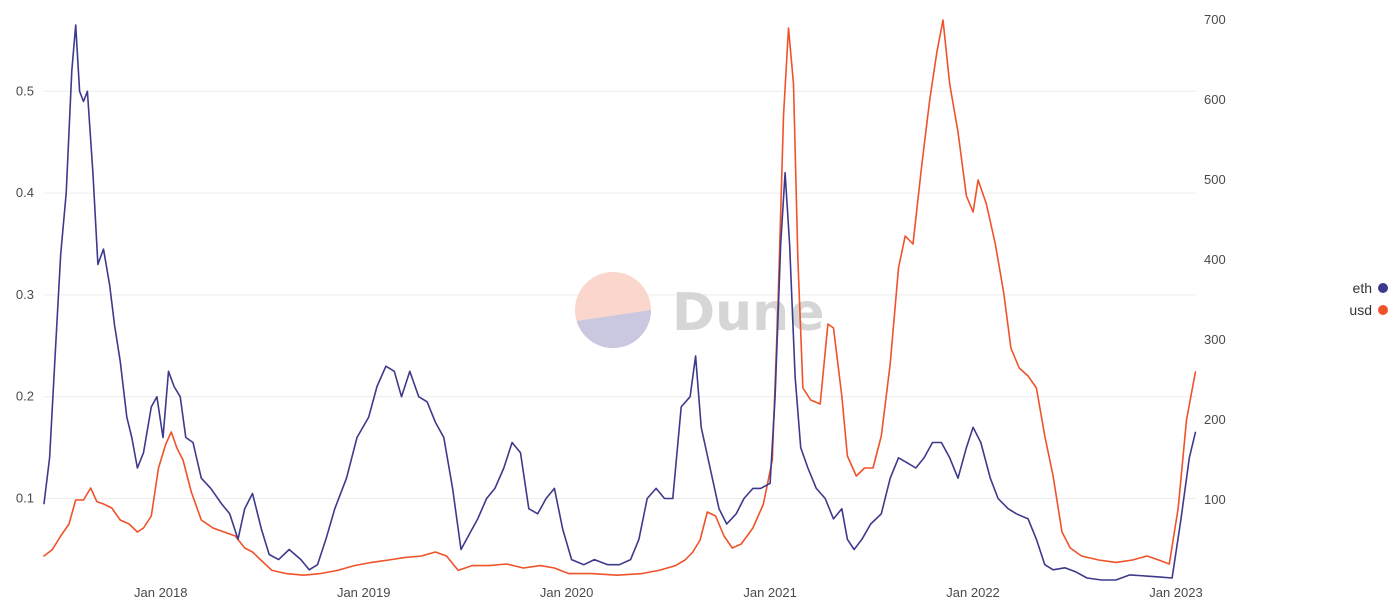 This screenshot has height=604, width=1400. Describe the element at coordinates (25, 498) in the screenshot. I see `left-y-tick-label: 0.1` at that location.